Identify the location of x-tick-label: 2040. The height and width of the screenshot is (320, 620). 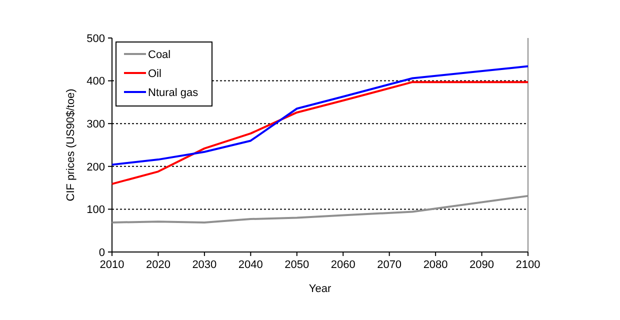
(250, 265).